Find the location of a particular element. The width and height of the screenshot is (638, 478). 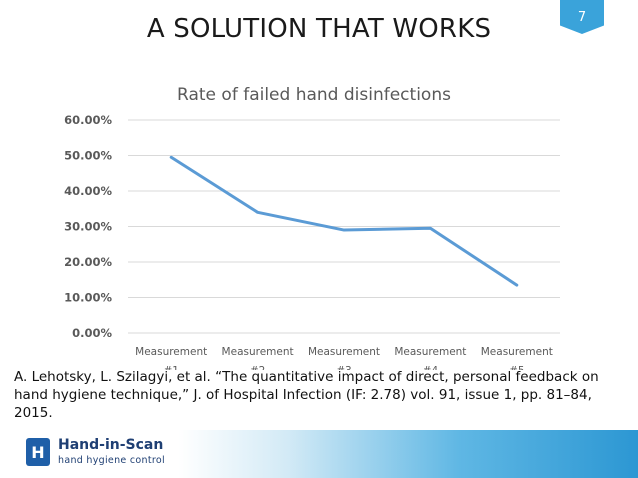

y-tick-label: 30.00% is located at coordinates (88, 227).